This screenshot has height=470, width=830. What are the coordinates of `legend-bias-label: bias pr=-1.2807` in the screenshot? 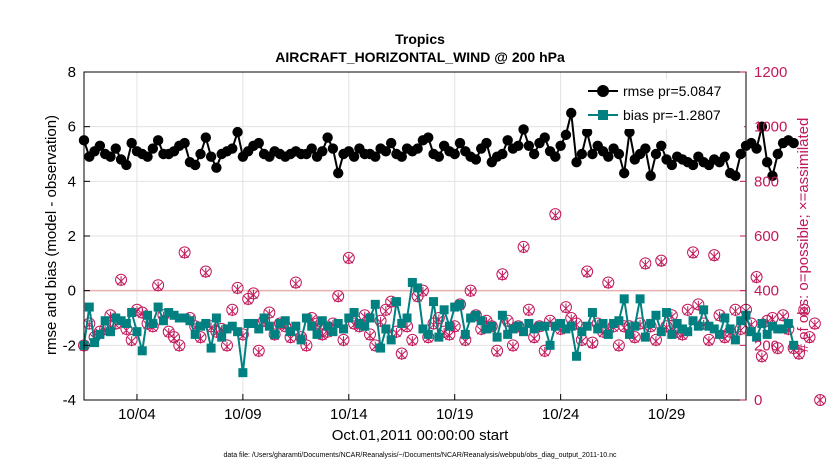 It's located at (672, 115).